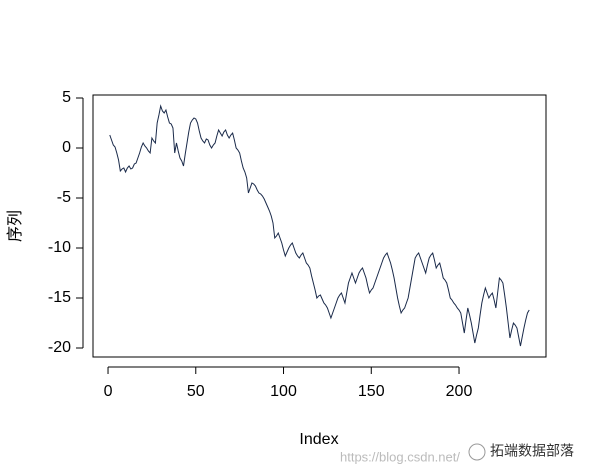 This screenshot has width=593, height=476. I want to click on watermark: https://blog.csdn.net/, so click(400, 456).